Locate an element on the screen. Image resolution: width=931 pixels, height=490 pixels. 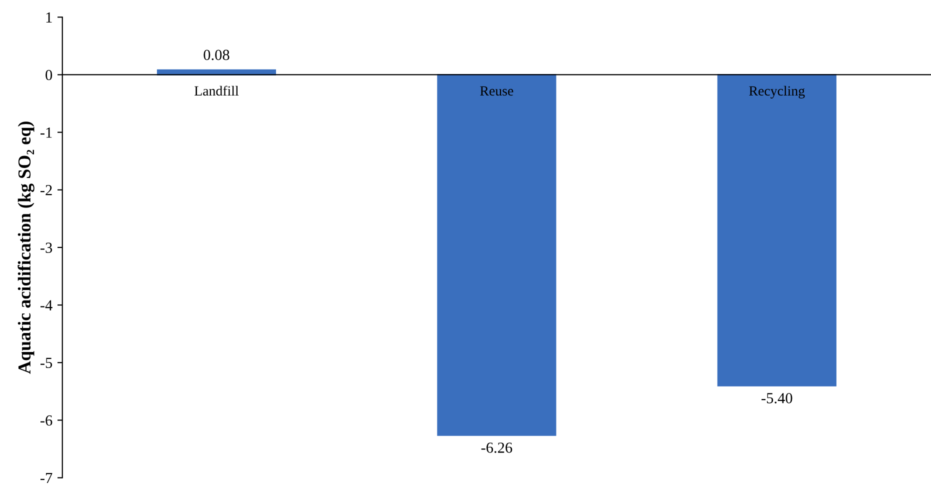
data-label: -5.40 is located at coordinates (777, 398).